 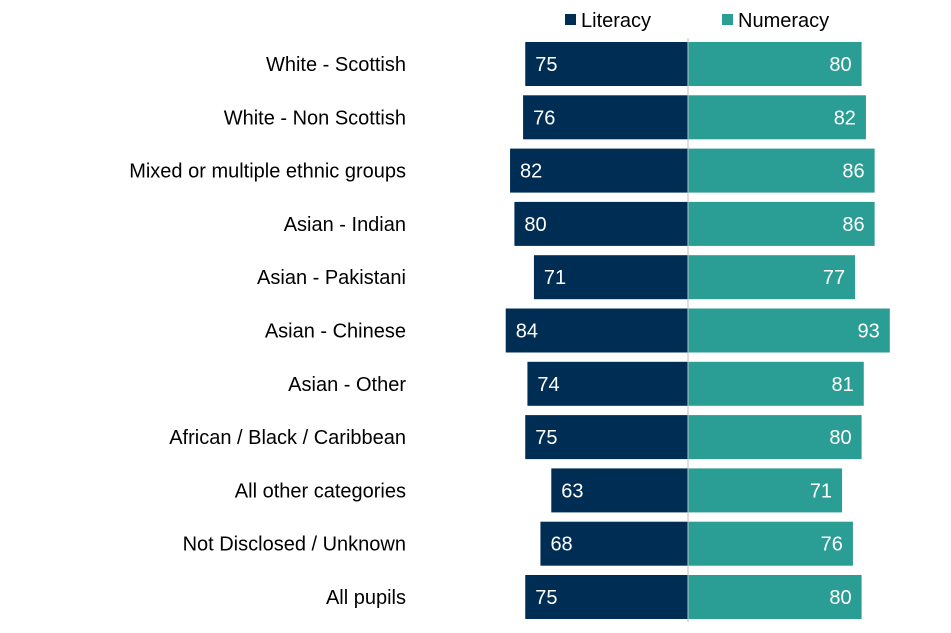 I want to click on literacy-value-label: 84, so click(x=527, y=332).